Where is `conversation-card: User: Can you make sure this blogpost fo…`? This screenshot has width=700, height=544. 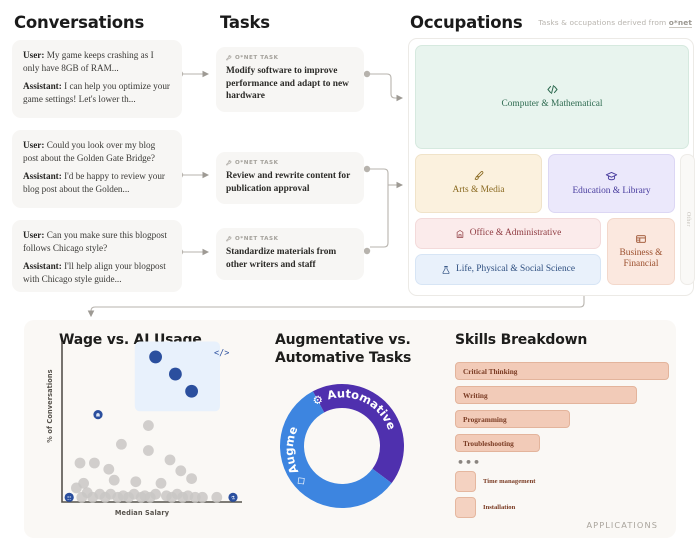 conversation-card: User: Can you make sure this blogpost fo… is located at coordinates (97, 256).